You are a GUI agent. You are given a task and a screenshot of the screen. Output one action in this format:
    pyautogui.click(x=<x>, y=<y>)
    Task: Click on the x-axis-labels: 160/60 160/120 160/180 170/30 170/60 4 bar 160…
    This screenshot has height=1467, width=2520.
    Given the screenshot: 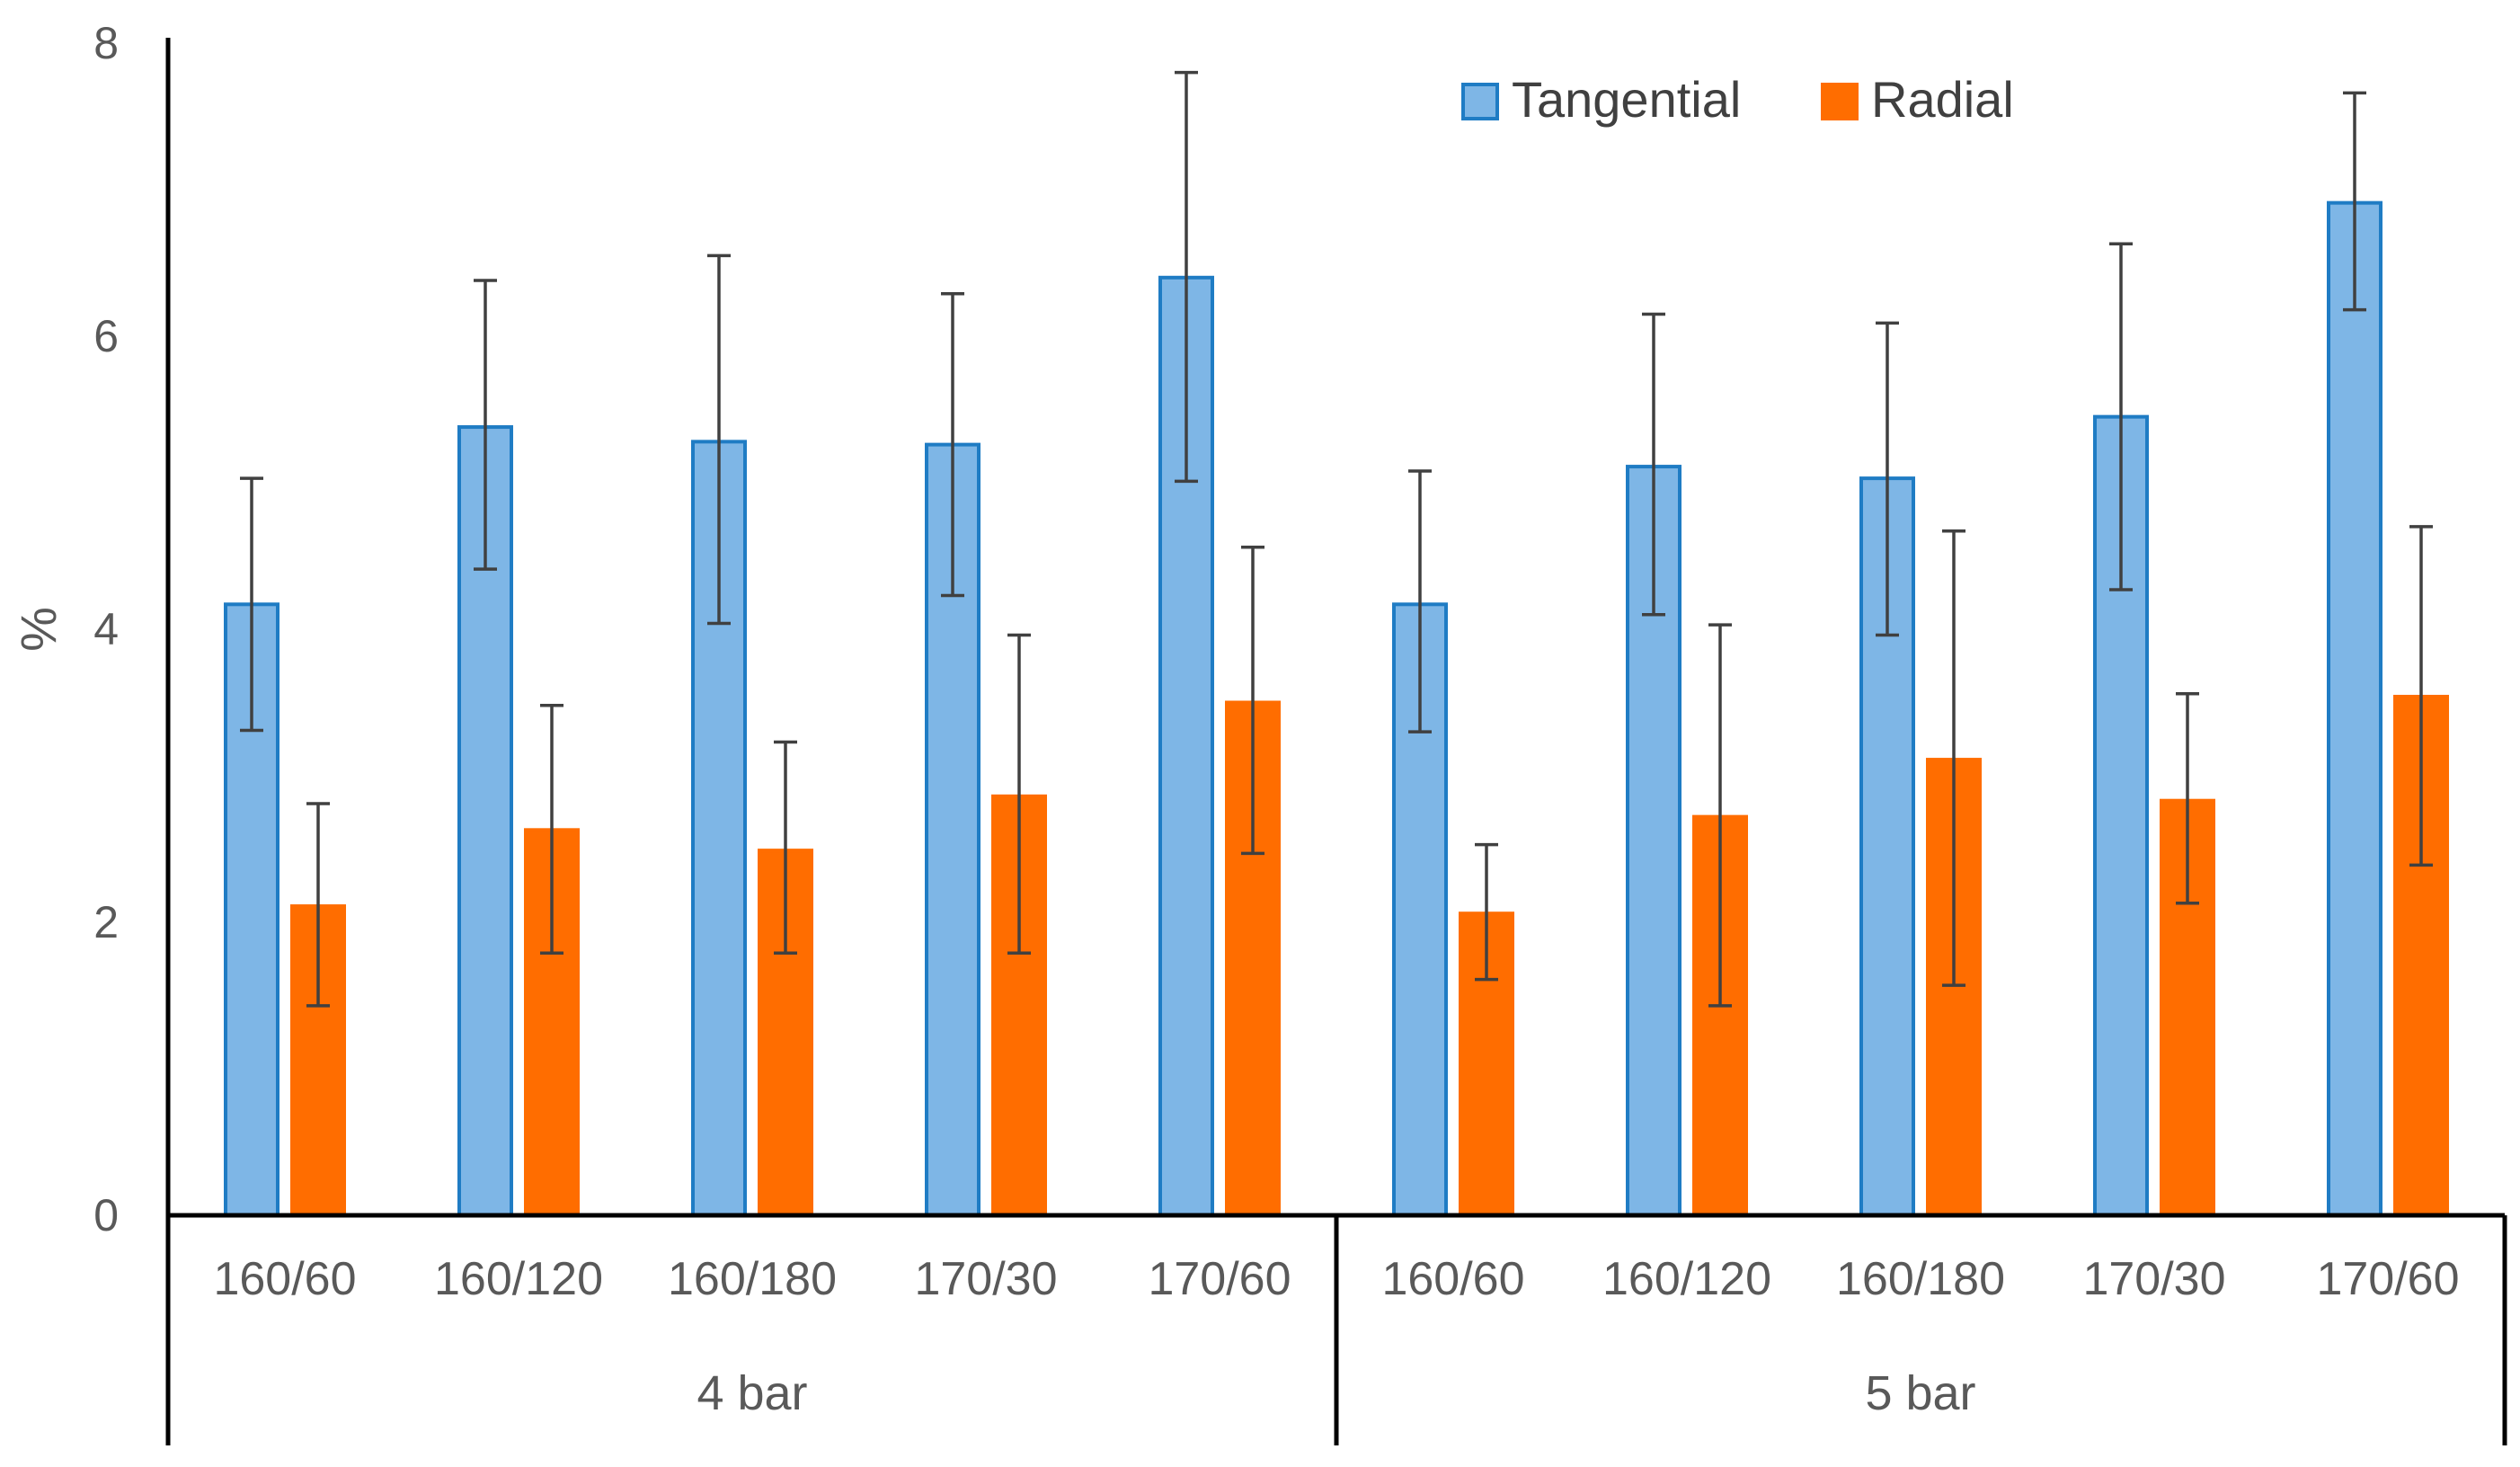 What is the action you would take?
    pyautogui.click(x=1336, y=1337)
    